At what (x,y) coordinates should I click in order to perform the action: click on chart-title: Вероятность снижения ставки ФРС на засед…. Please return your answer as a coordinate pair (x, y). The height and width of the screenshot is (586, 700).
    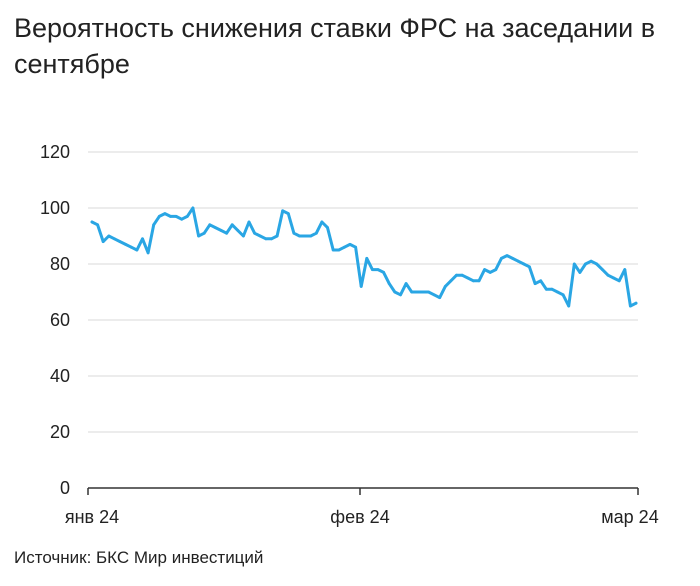
    Looking at the image, I should click on (335, 46).